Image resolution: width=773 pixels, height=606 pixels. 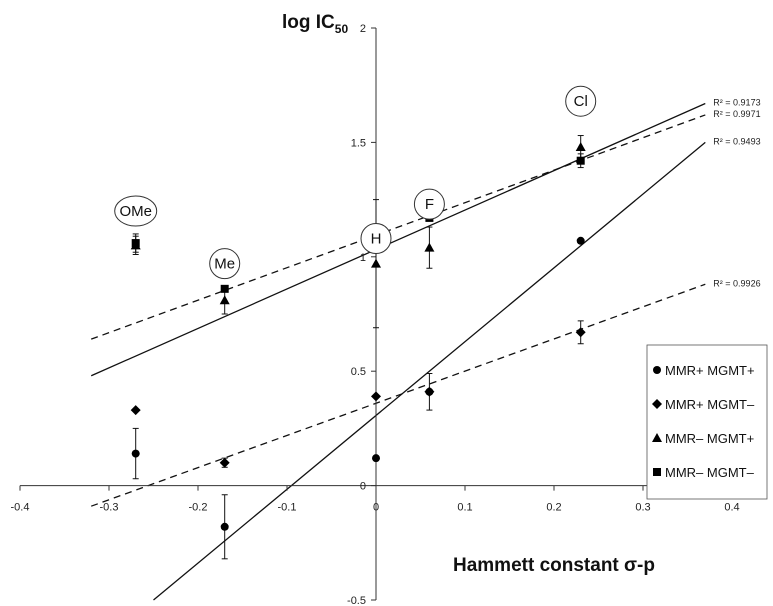 What do you see at coordinates (736, 103) in the screenshot?
I see `r-squared-label: R² = 0.9173` at bounding box center [736, 103].